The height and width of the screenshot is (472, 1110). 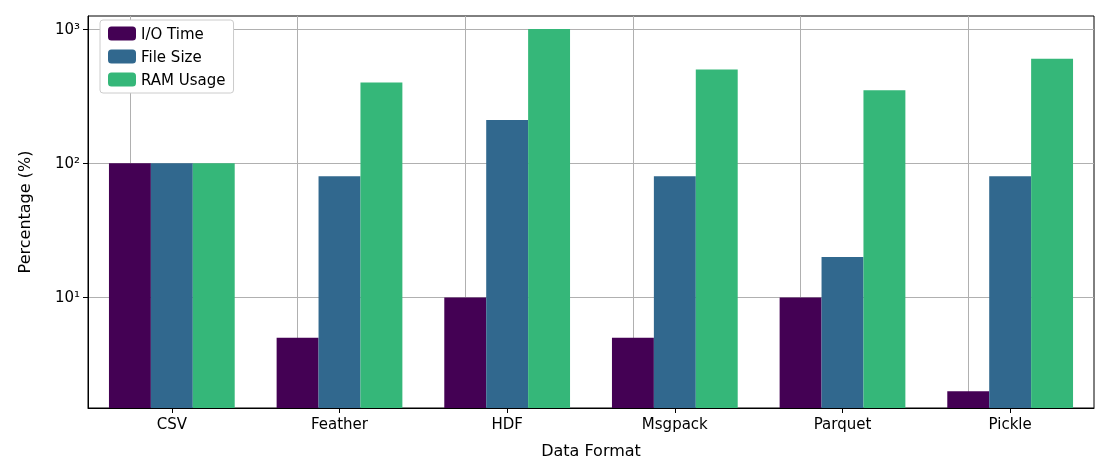 I want to click on y-axis-title: Percentage (%), so click(x=24, y=212).